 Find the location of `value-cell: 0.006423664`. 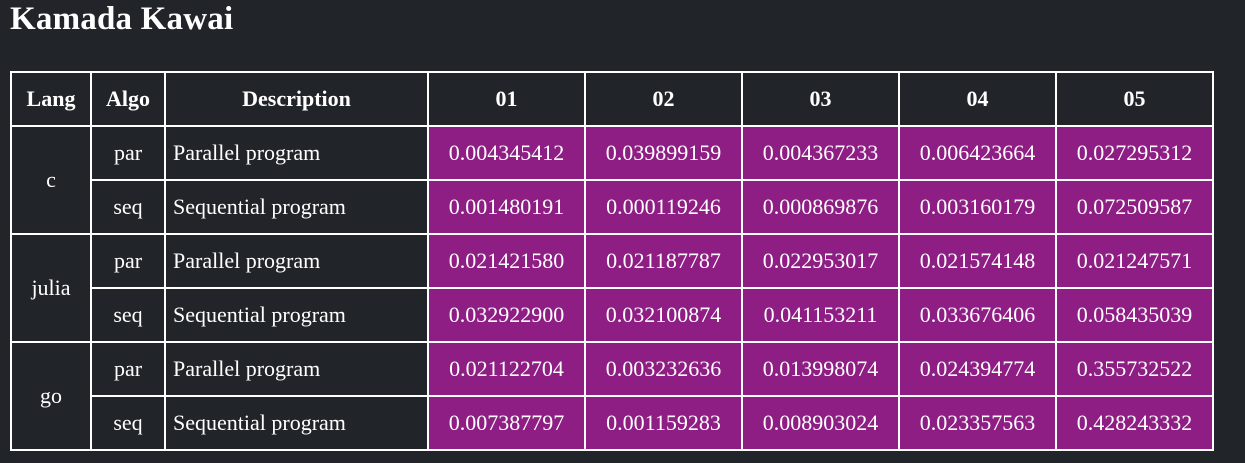

value-cell: 0.006423664 is located at coordinates (977, 153).